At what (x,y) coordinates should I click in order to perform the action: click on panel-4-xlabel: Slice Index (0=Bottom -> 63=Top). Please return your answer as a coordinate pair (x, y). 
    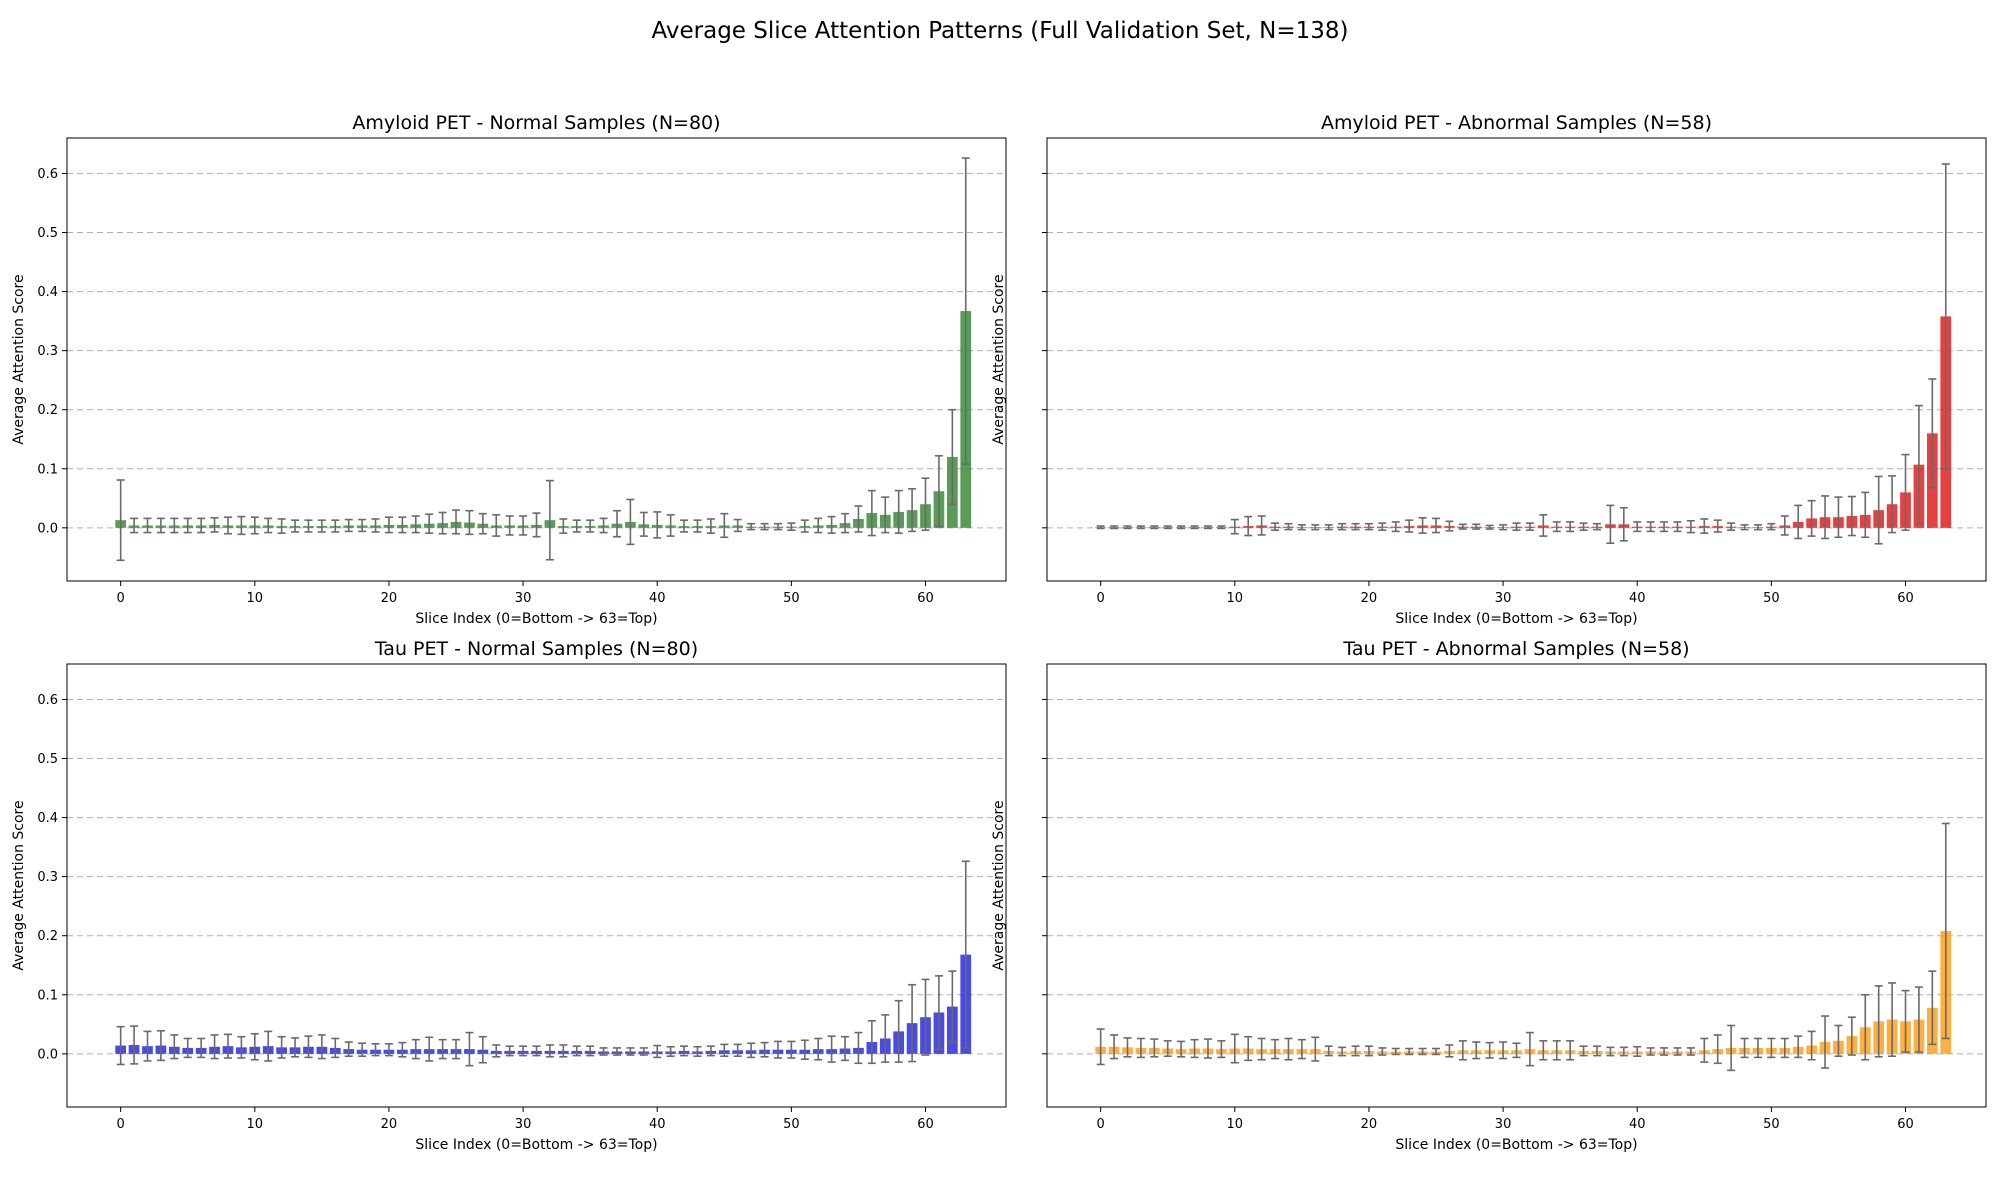
    Looking at the image, I should click on (1516, 1145).